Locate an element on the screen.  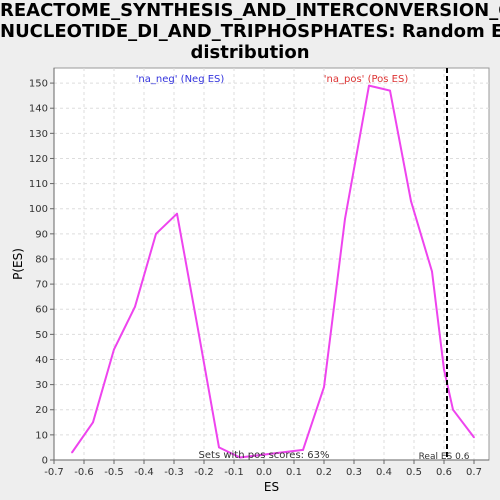
y-tick-label: 140 is located at coordinates (38, 109).